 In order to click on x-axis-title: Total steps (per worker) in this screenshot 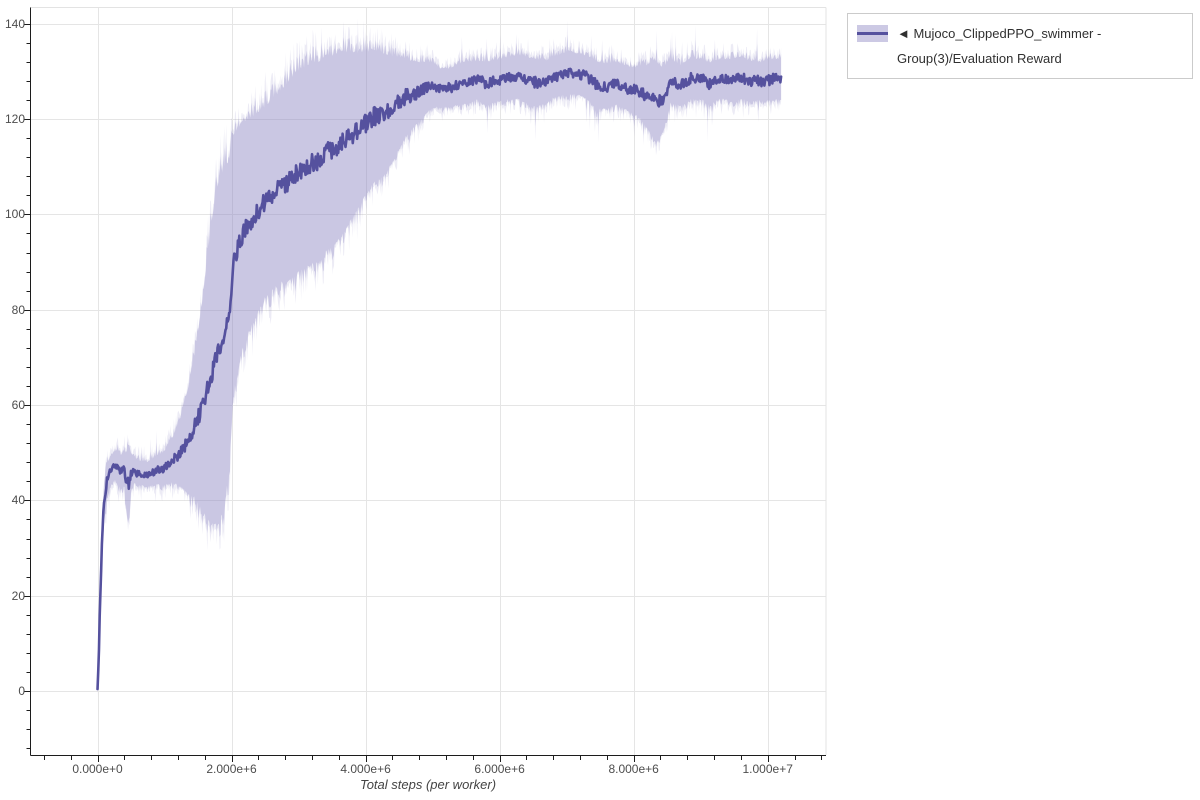, I will do `click(428, 784)`.